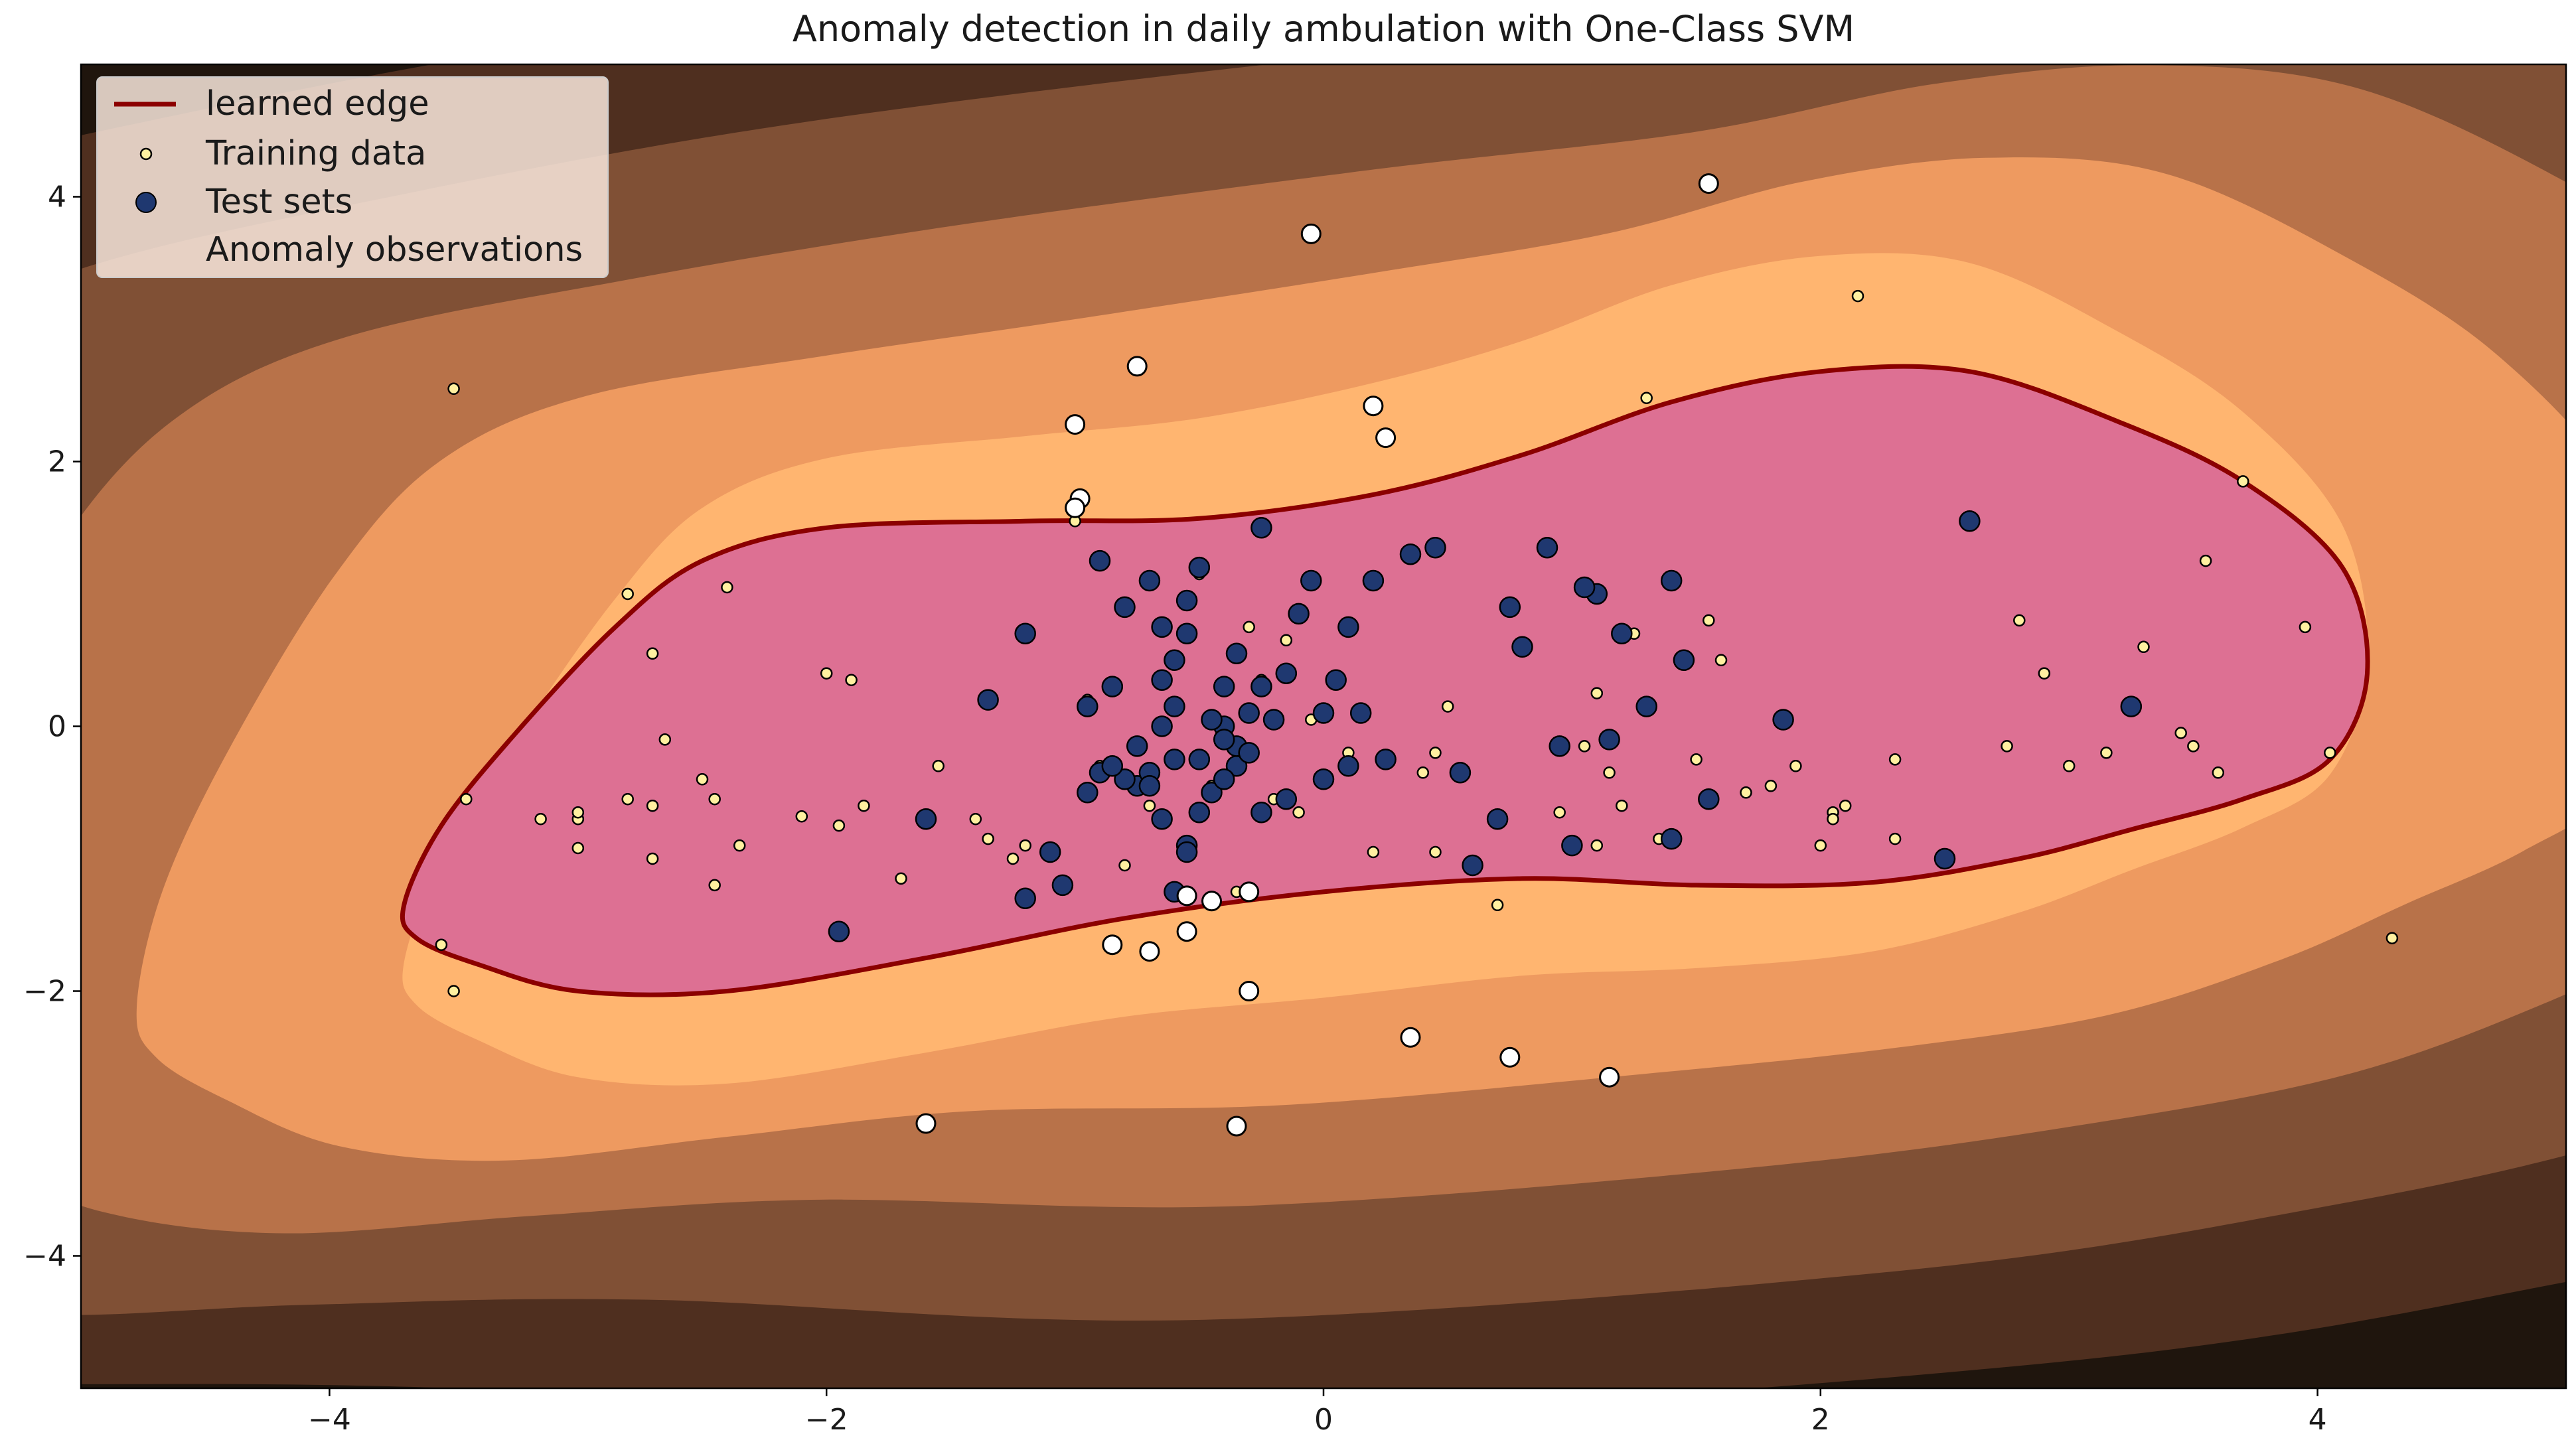 This screenshot has height=1446, width=2576. I want to click on x-tick-label: −4, so click(329, 1420).